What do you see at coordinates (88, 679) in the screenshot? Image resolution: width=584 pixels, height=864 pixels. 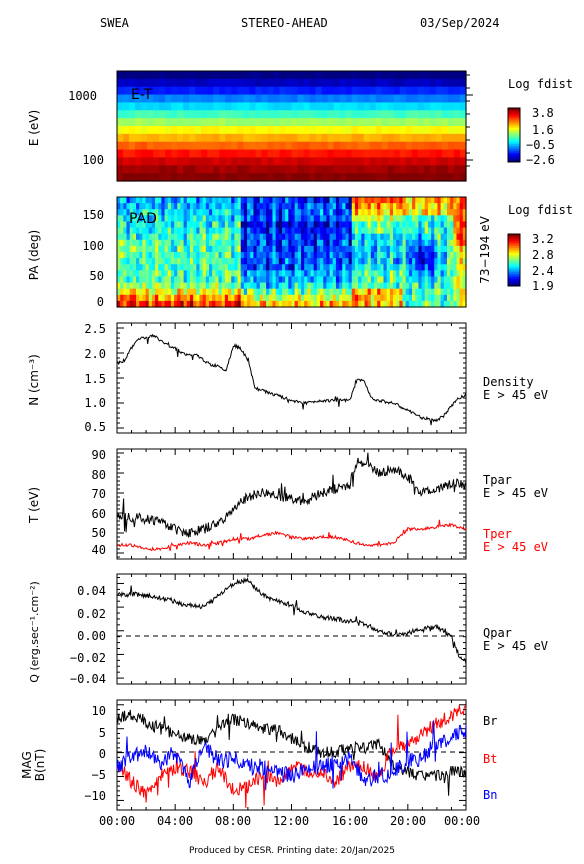 I see `heat-ytick-4: −0.04` at bounding box center [88, 679].